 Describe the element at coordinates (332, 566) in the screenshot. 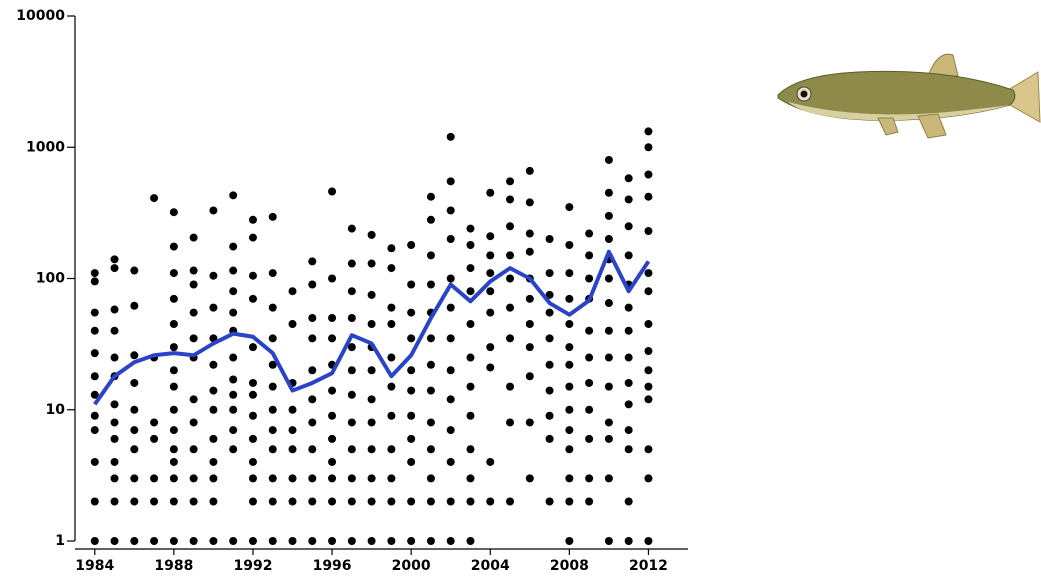

I see `x-tick-label: 1996` at that location.